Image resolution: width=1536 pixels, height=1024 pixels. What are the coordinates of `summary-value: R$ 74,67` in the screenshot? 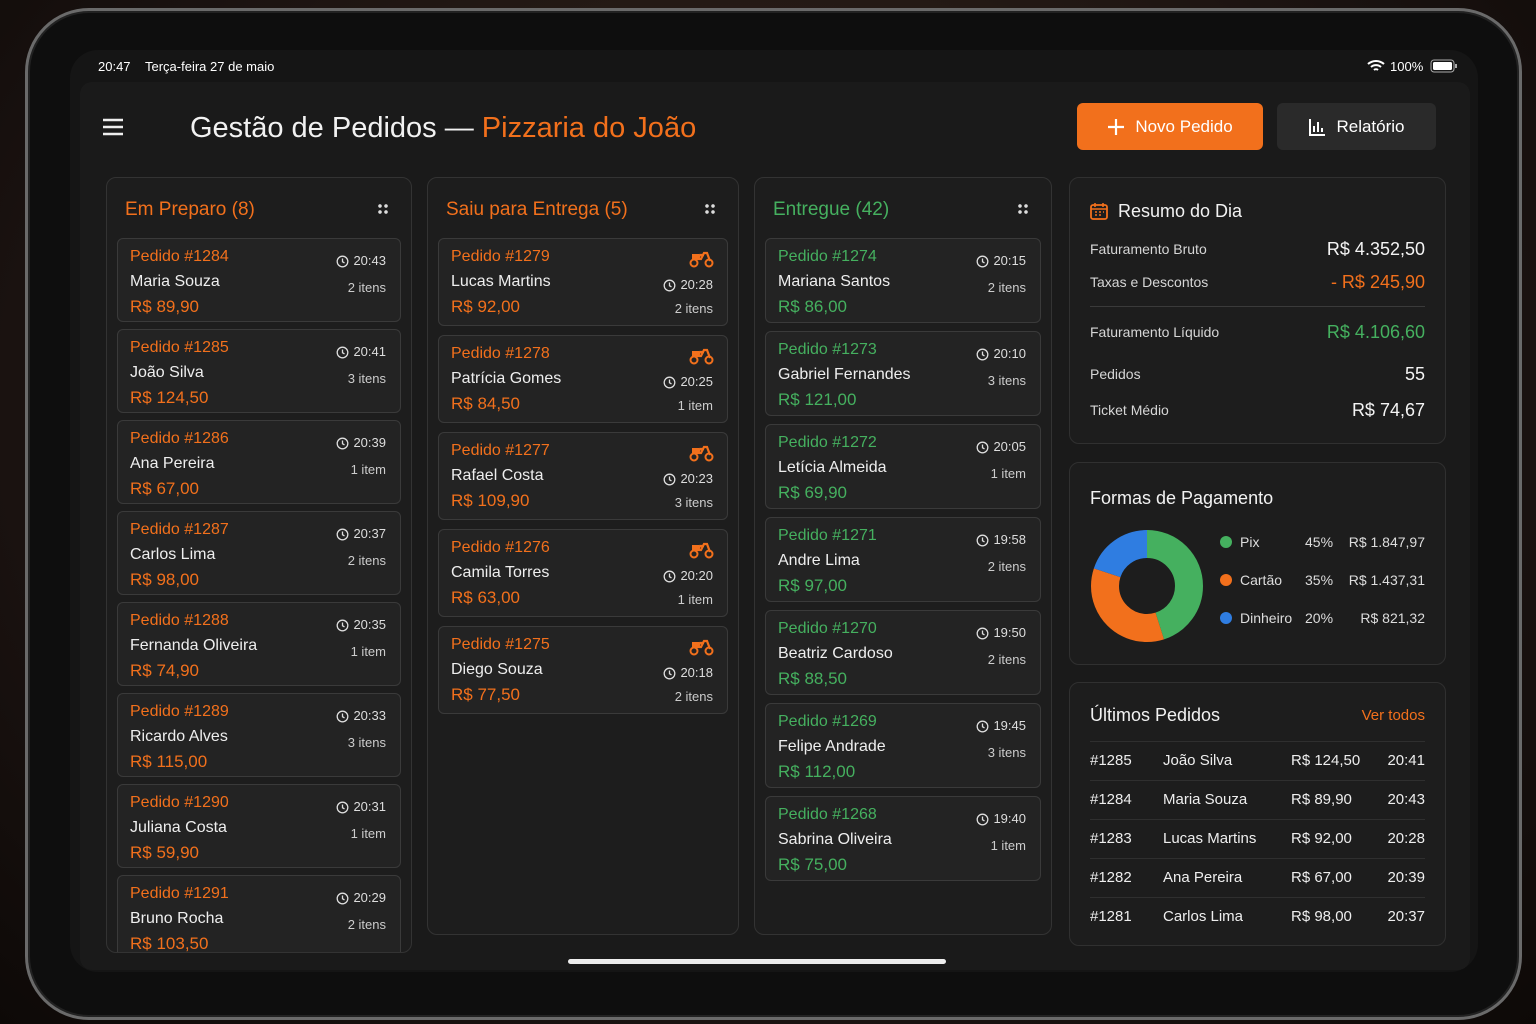 It's located at (1388, 409).